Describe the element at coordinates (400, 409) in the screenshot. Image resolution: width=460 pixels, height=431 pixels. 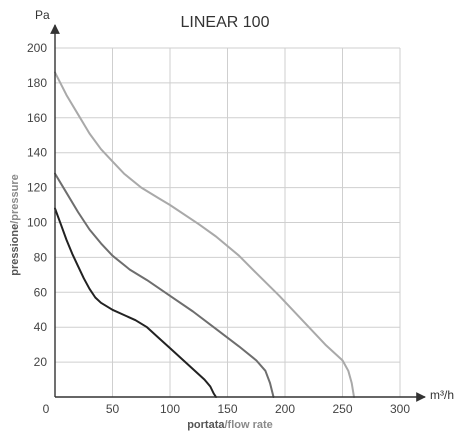
I see `x-tick-label: 300` at that location.